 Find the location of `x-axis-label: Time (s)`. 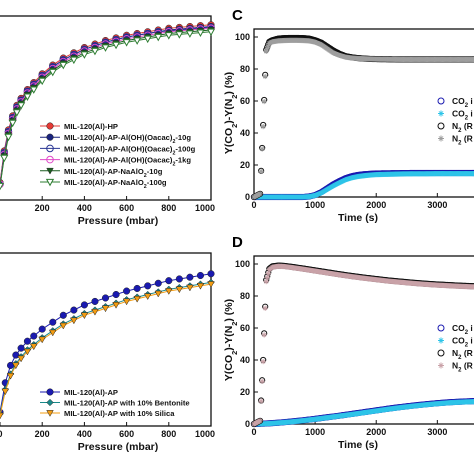

x-axis-label: Time (s) is located at coordinates (358, 445).